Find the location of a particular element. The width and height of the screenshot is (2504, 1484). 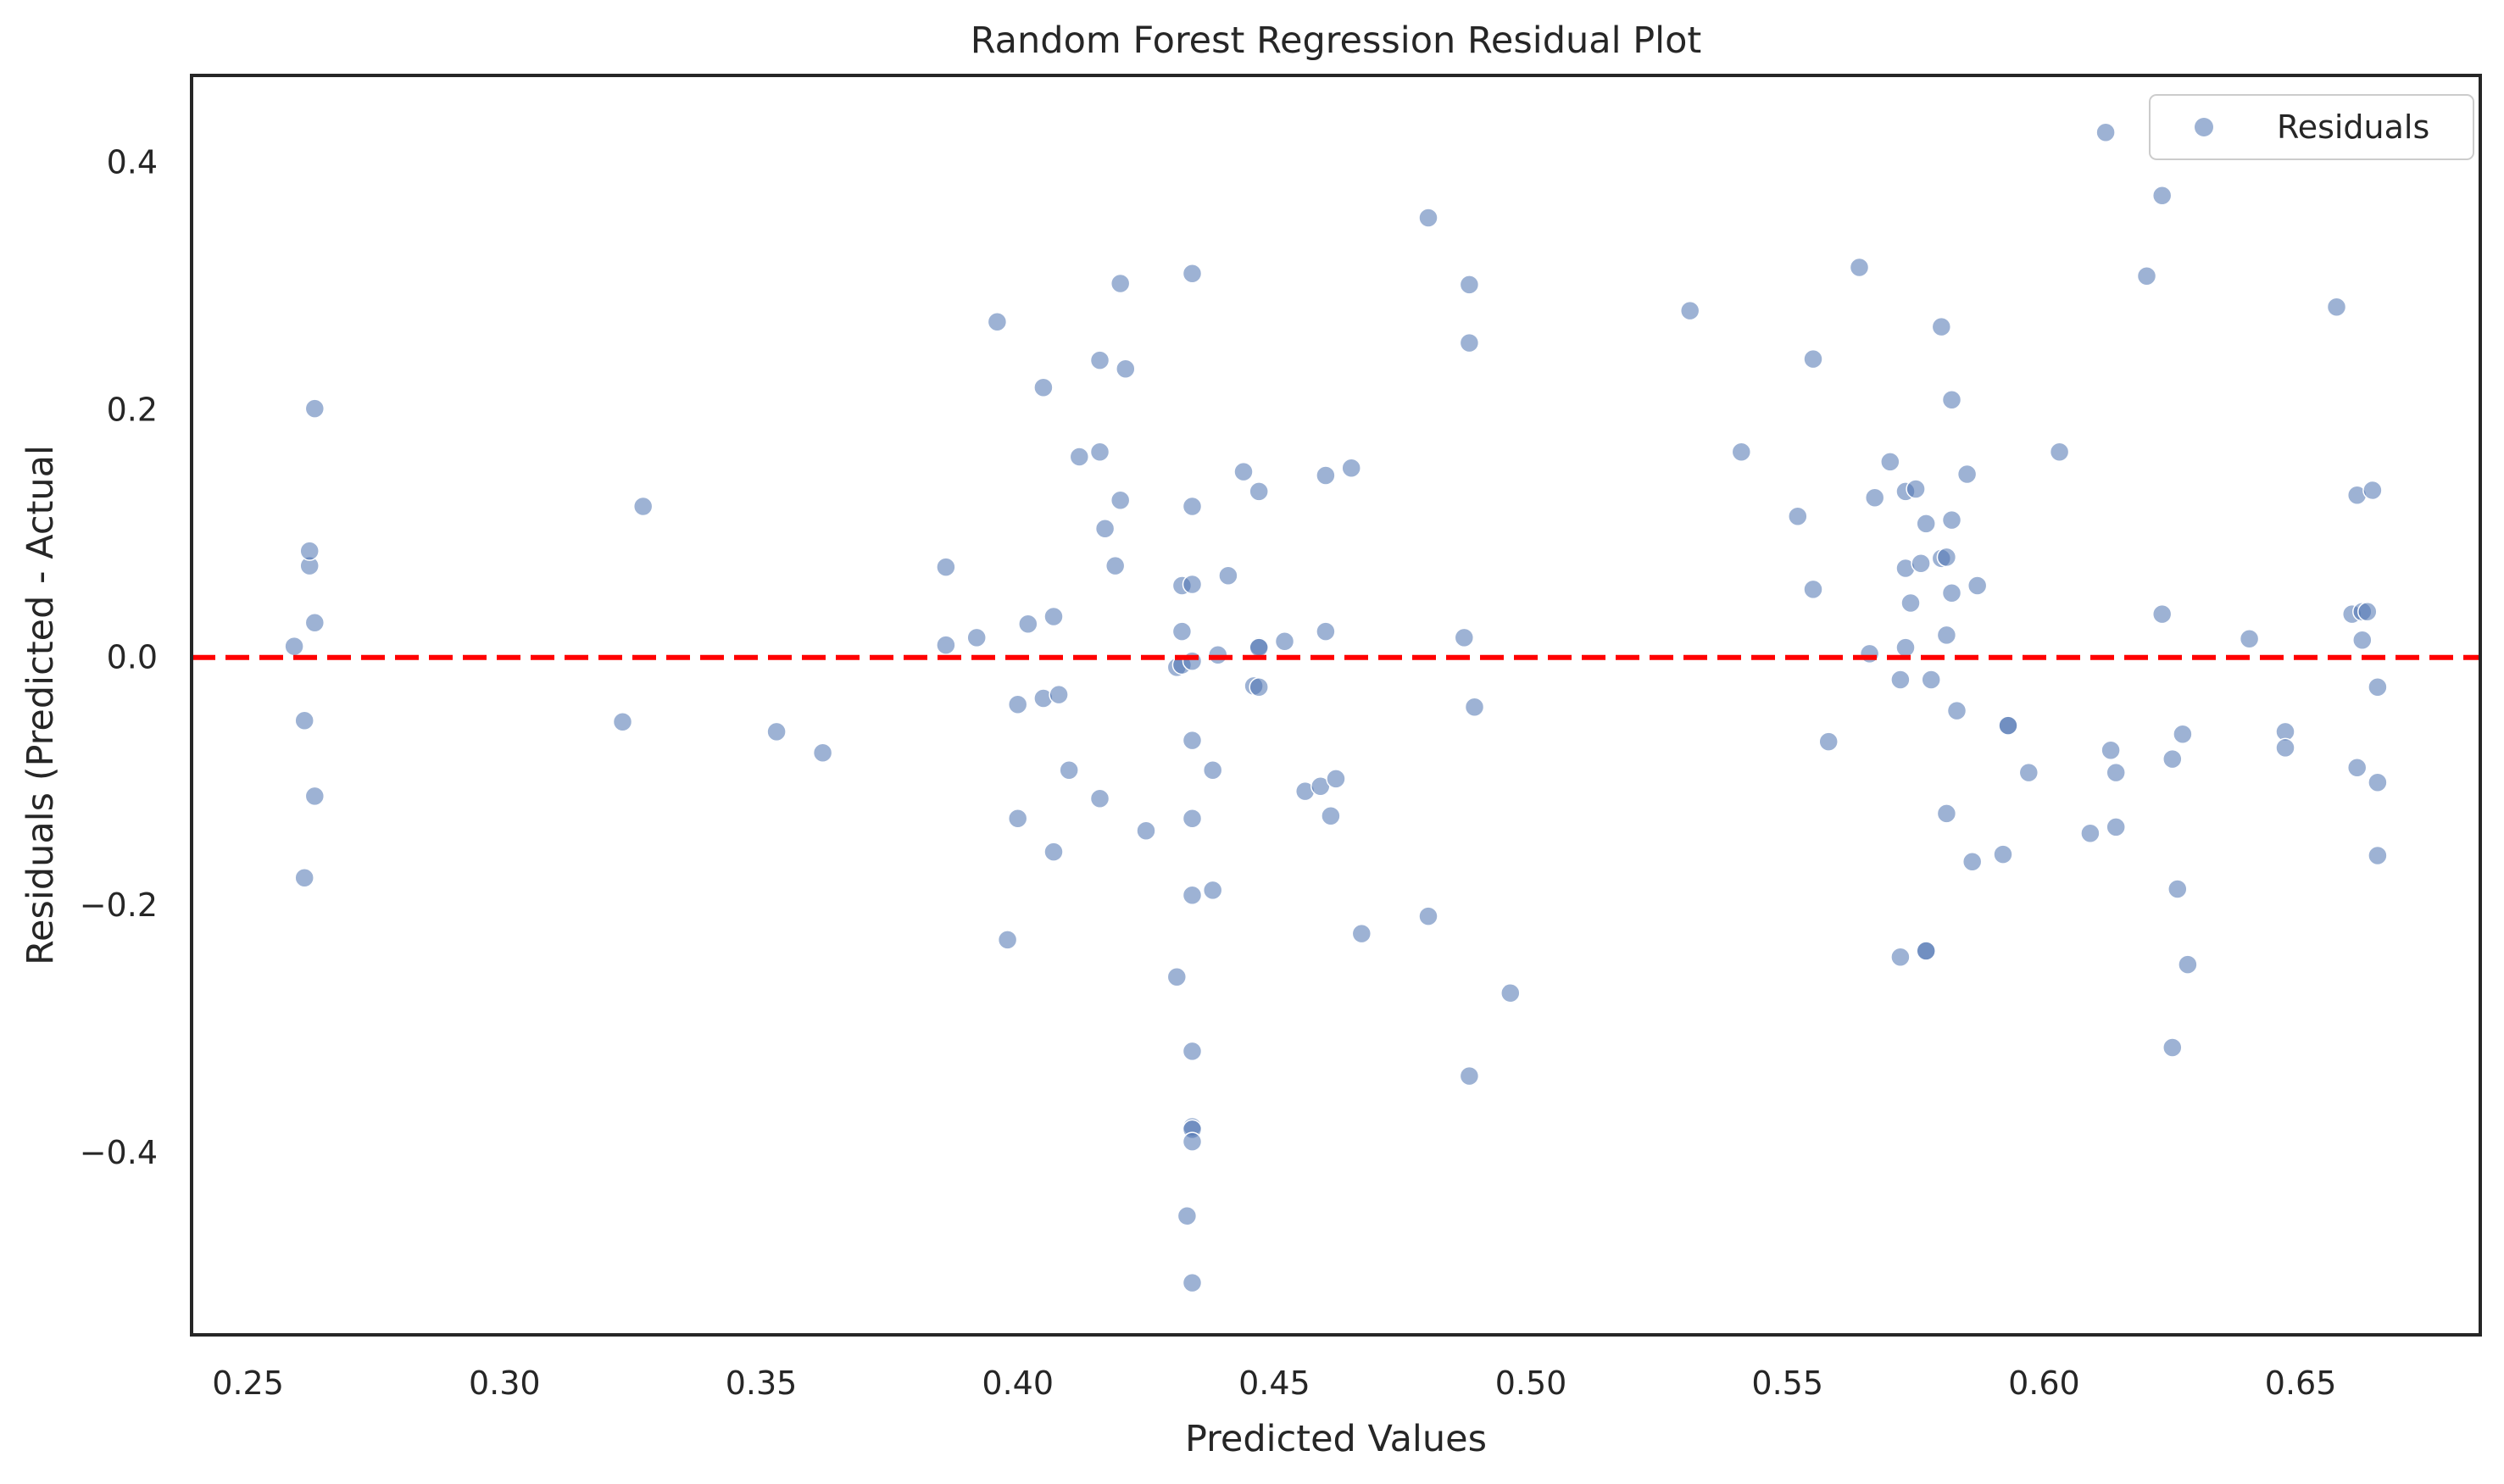

x-tick-label: 0.45 is located at coordinates (1274, 1384).